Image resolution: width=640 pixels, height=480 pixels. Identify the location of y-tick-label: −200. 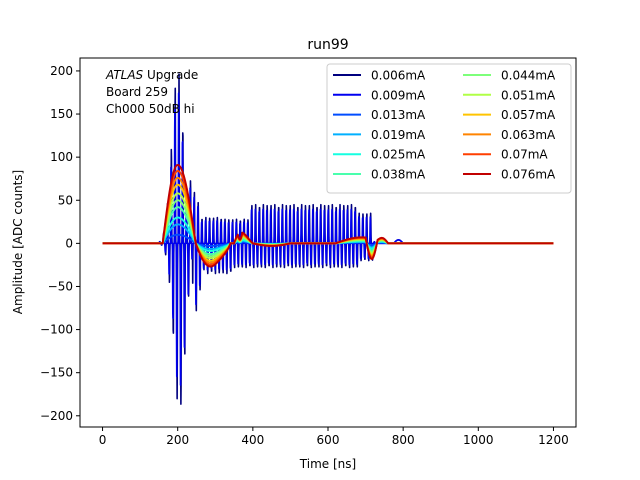
(56, 416).